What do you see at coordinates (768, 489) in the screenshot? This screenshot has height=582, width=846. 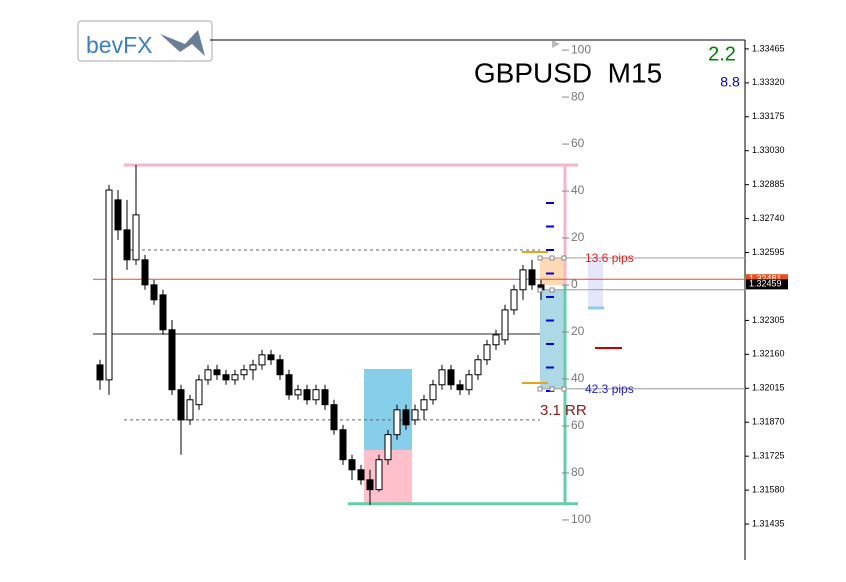 I see `y-tick-label: 1.31580` at bounding box center [768, 489].